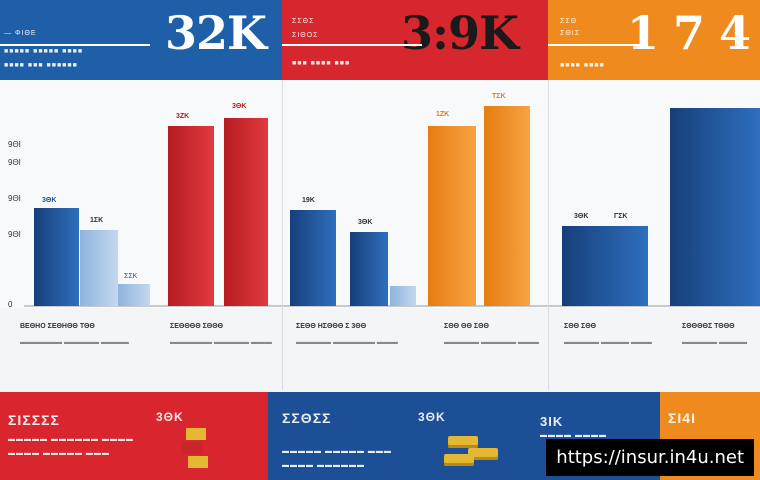 This screenshot has width=760, height=480. What do you see at coordinates (714, 342) in the screenshot?
I see `caption-text: ▬▬▬▬▬ ▬▬▬▬` at bounding box center [714, 342].